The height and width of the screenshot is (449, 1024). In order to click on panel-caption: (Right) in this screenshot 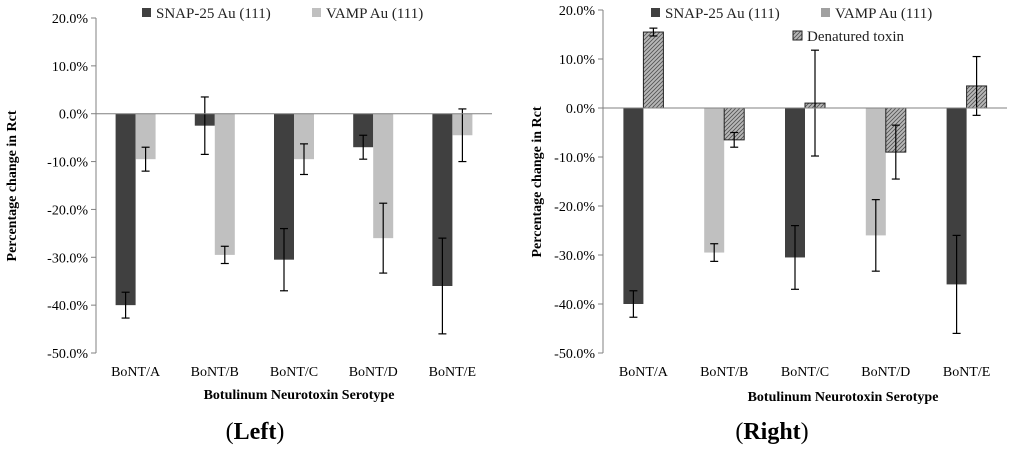, I will do `click(771, 432)`.